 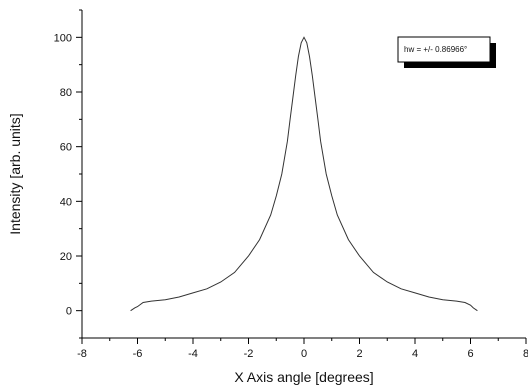 I want to click on x-axis-ticks: -8 -6 -4 -2 0 2 4 6 8, so click(x=302, y=349).